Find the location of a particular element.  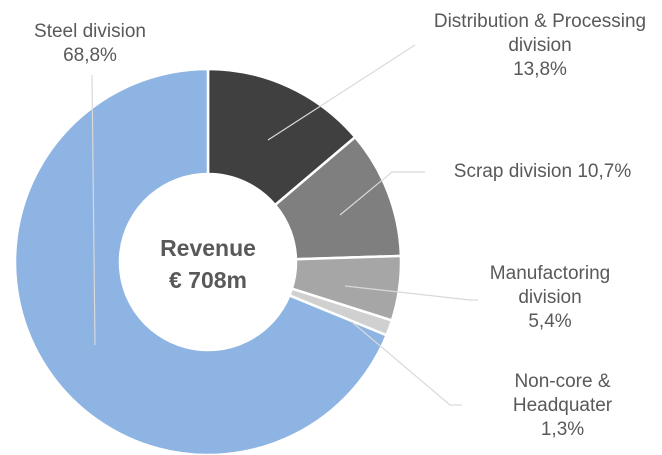

value-label: 1,3% is located at coordinates (562, 429).